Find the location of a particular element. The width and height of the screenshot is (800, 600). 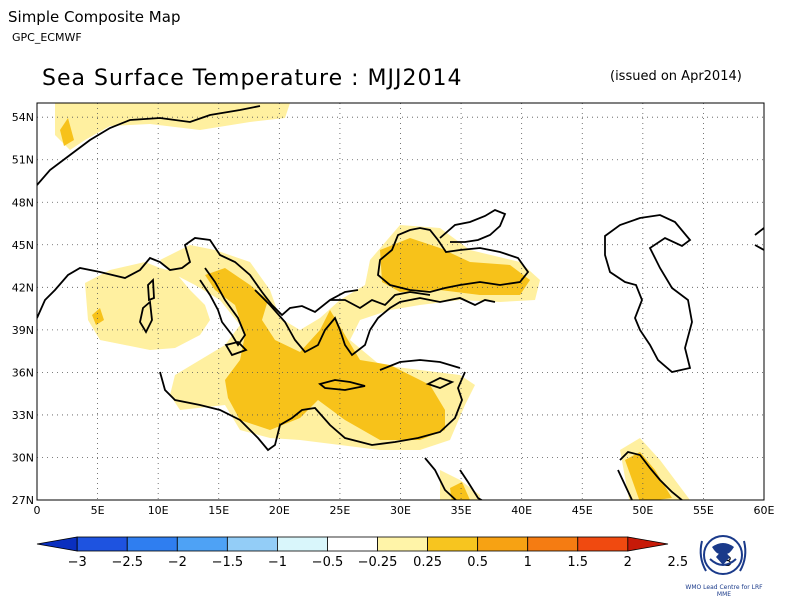

colorbar-label: 3 is located at coordinates (728, 562).